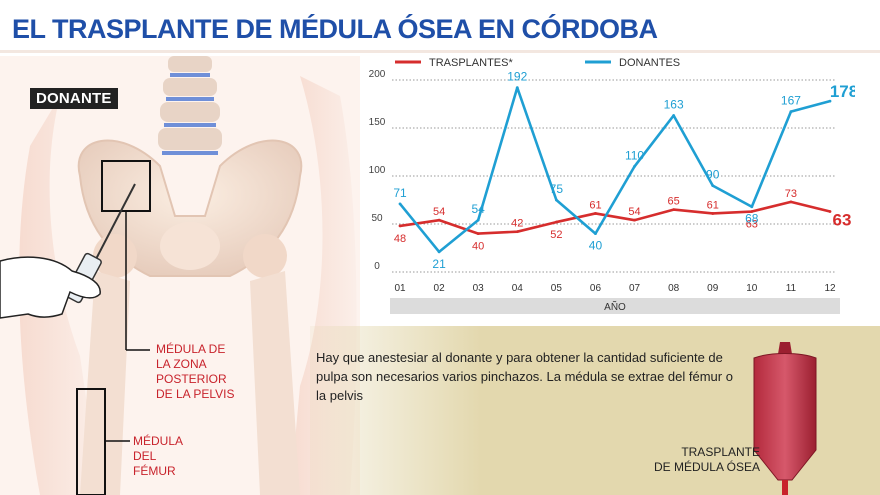  I want to click on donantes-data-label: 192, so click(517, 77).